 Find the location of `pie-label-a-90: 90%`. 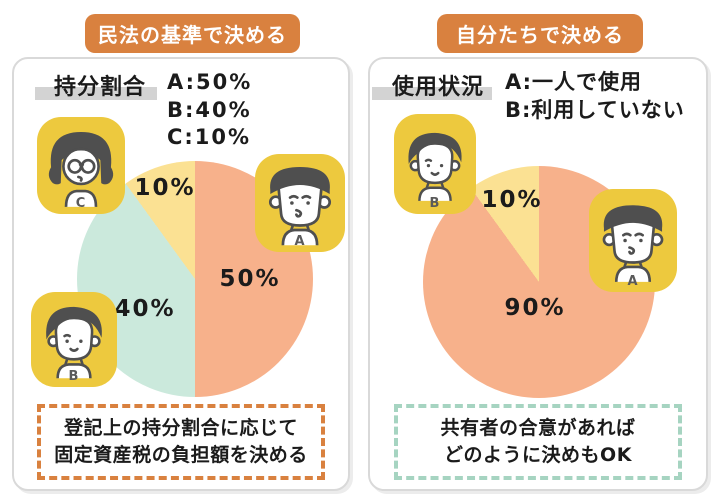

pie-label-a-90: 90% is located at coordinates (535, 308).